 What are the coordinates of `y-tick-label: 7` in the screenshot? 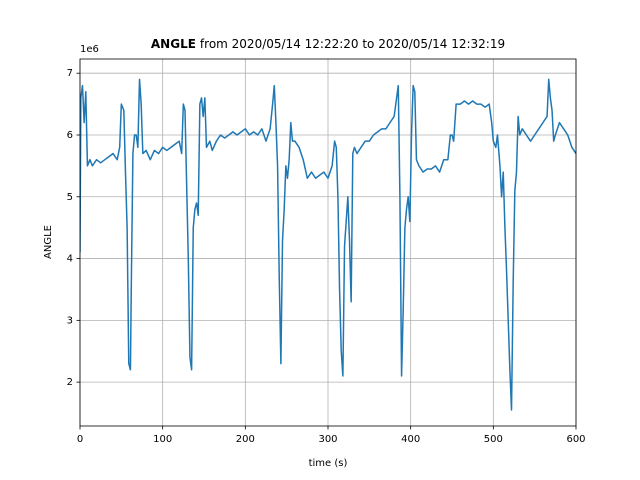 It's located at (70, 73).